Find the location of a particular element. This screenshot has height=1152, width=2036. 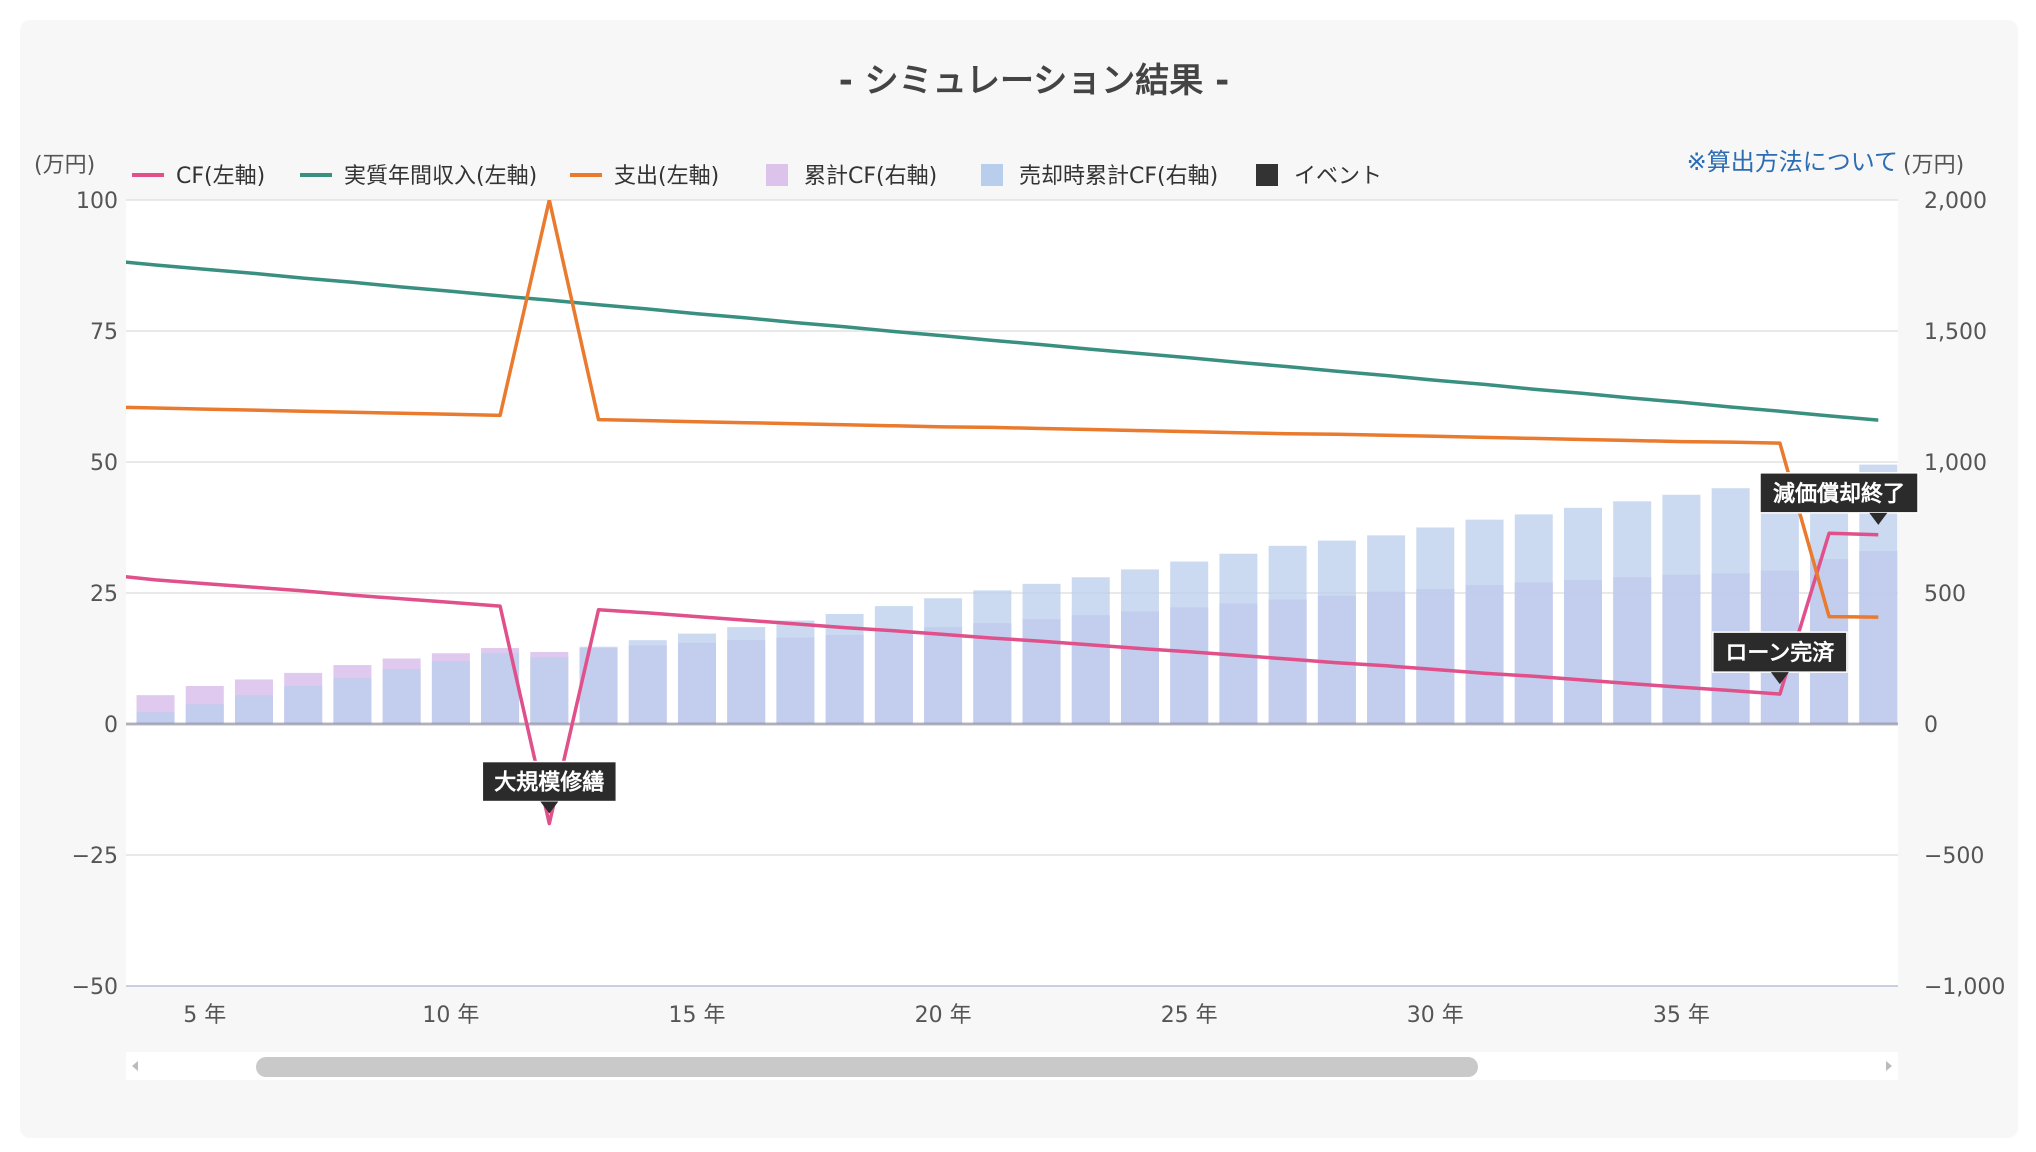

right-tick-label: −1,000 is located at coordinates (1964, 987).